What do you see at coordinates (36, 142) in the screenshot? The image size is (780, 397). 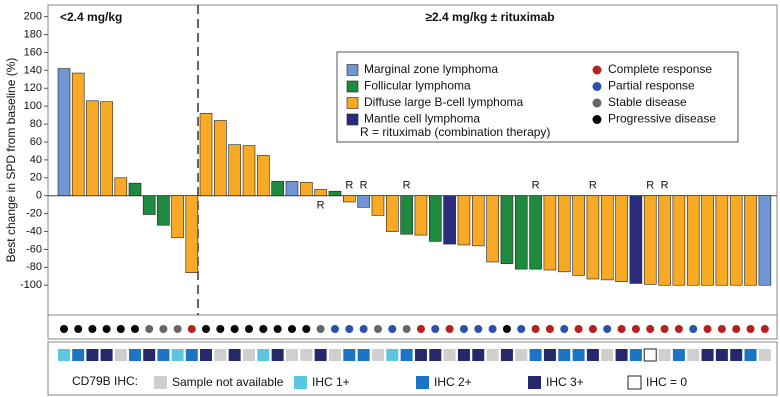 I see `y-tick-label: 60` at bounding box center [36, 142].